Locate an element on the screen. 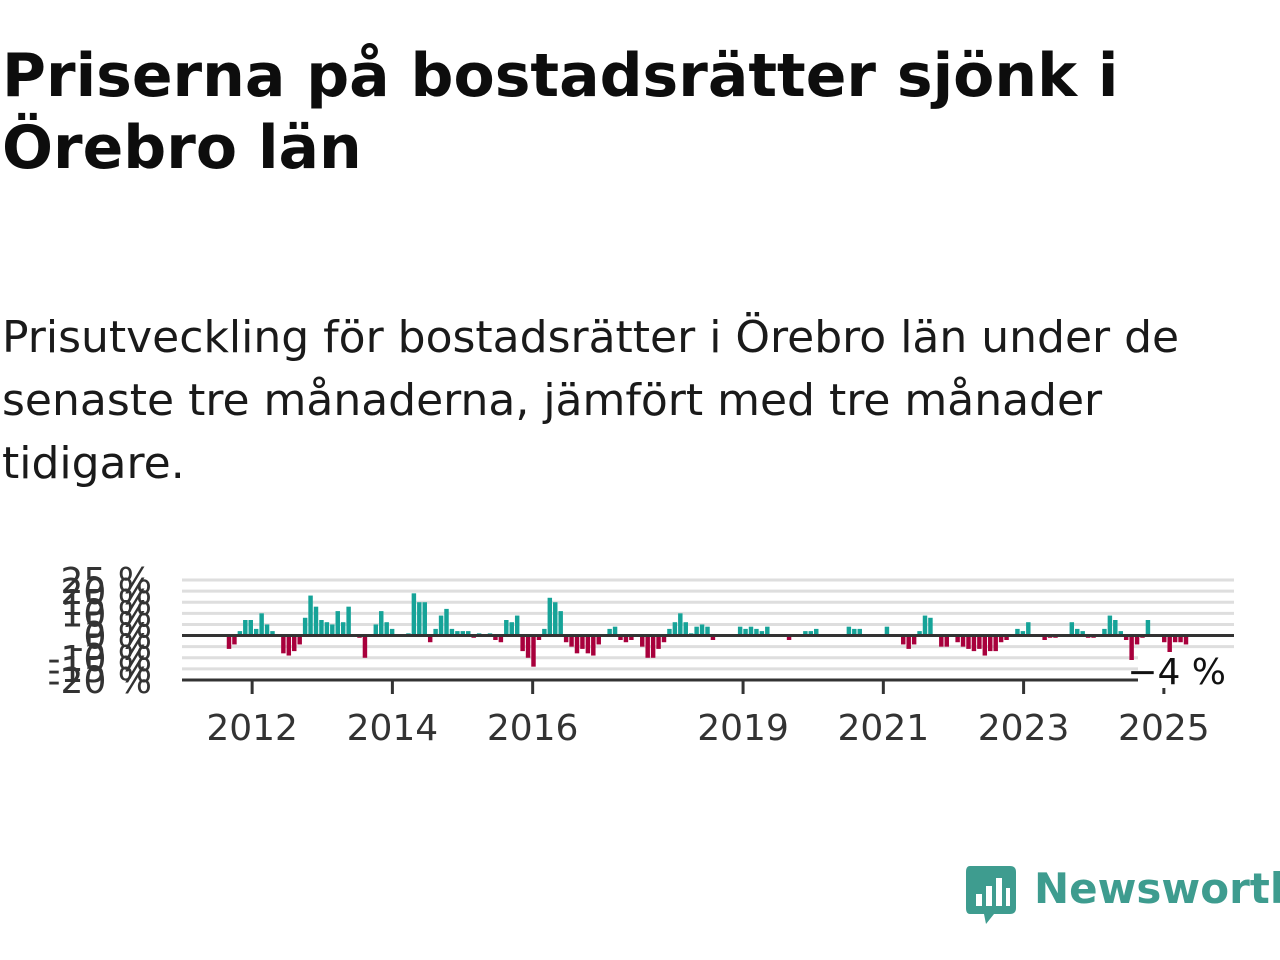  newsworthy-chart-icon is located at coordinates (991, 895).